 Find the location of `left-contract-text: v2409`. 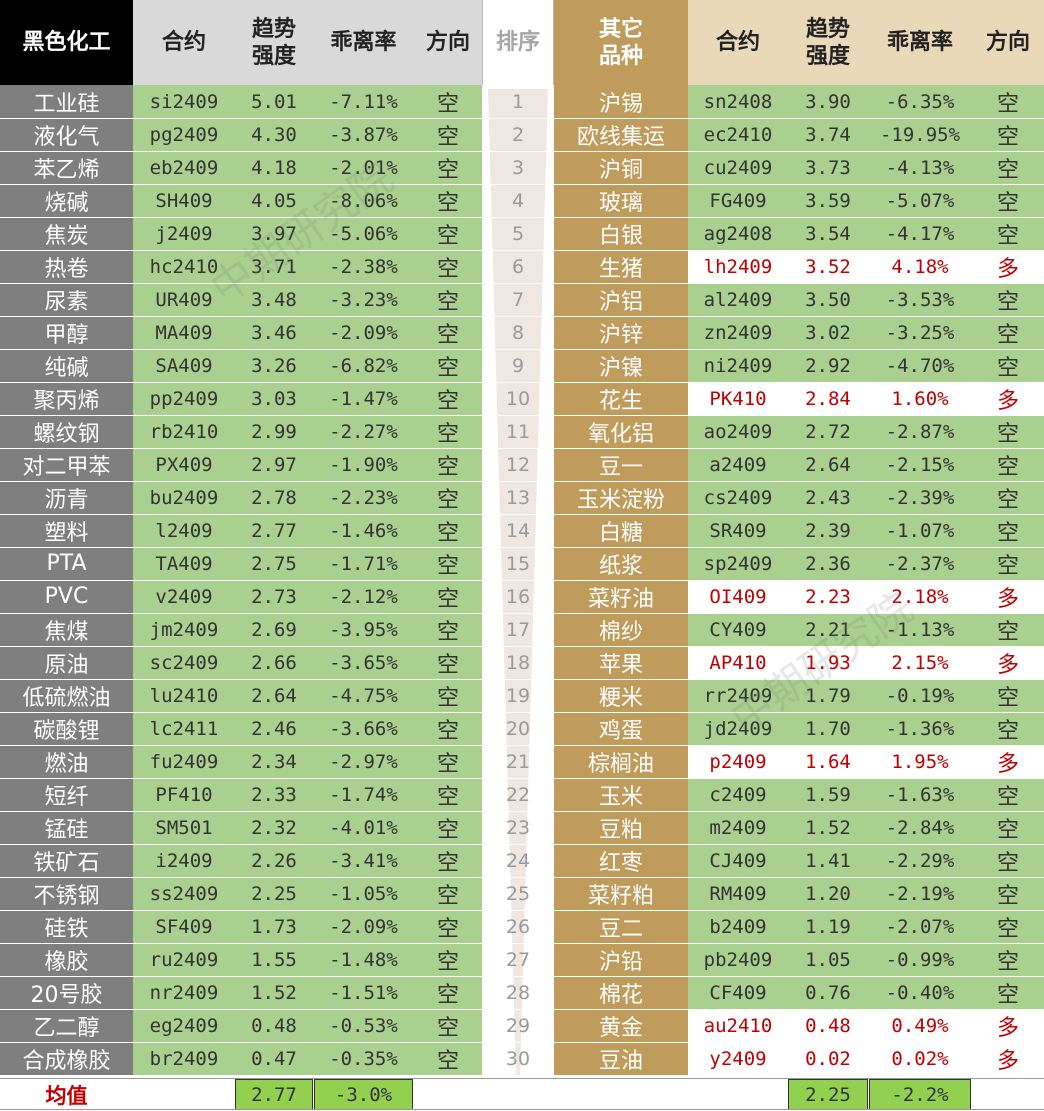

left-contract-text: v2409 is located at coordinates (184, 596).